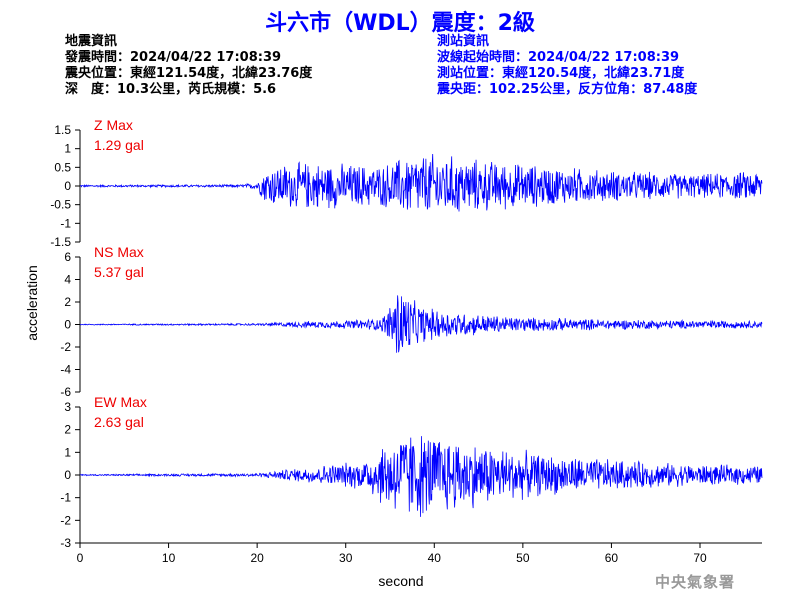  Describe the element at coordinates (119, 272) in the screenshot. I see `max-value-ns: 5.37 gal` at that location.